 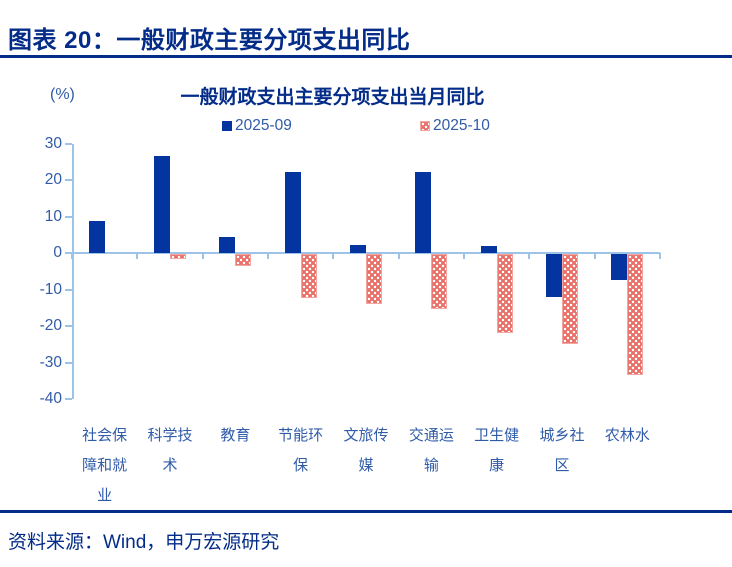 I want to click on x-axis-category-label: 区, so click(x=562, y=465).